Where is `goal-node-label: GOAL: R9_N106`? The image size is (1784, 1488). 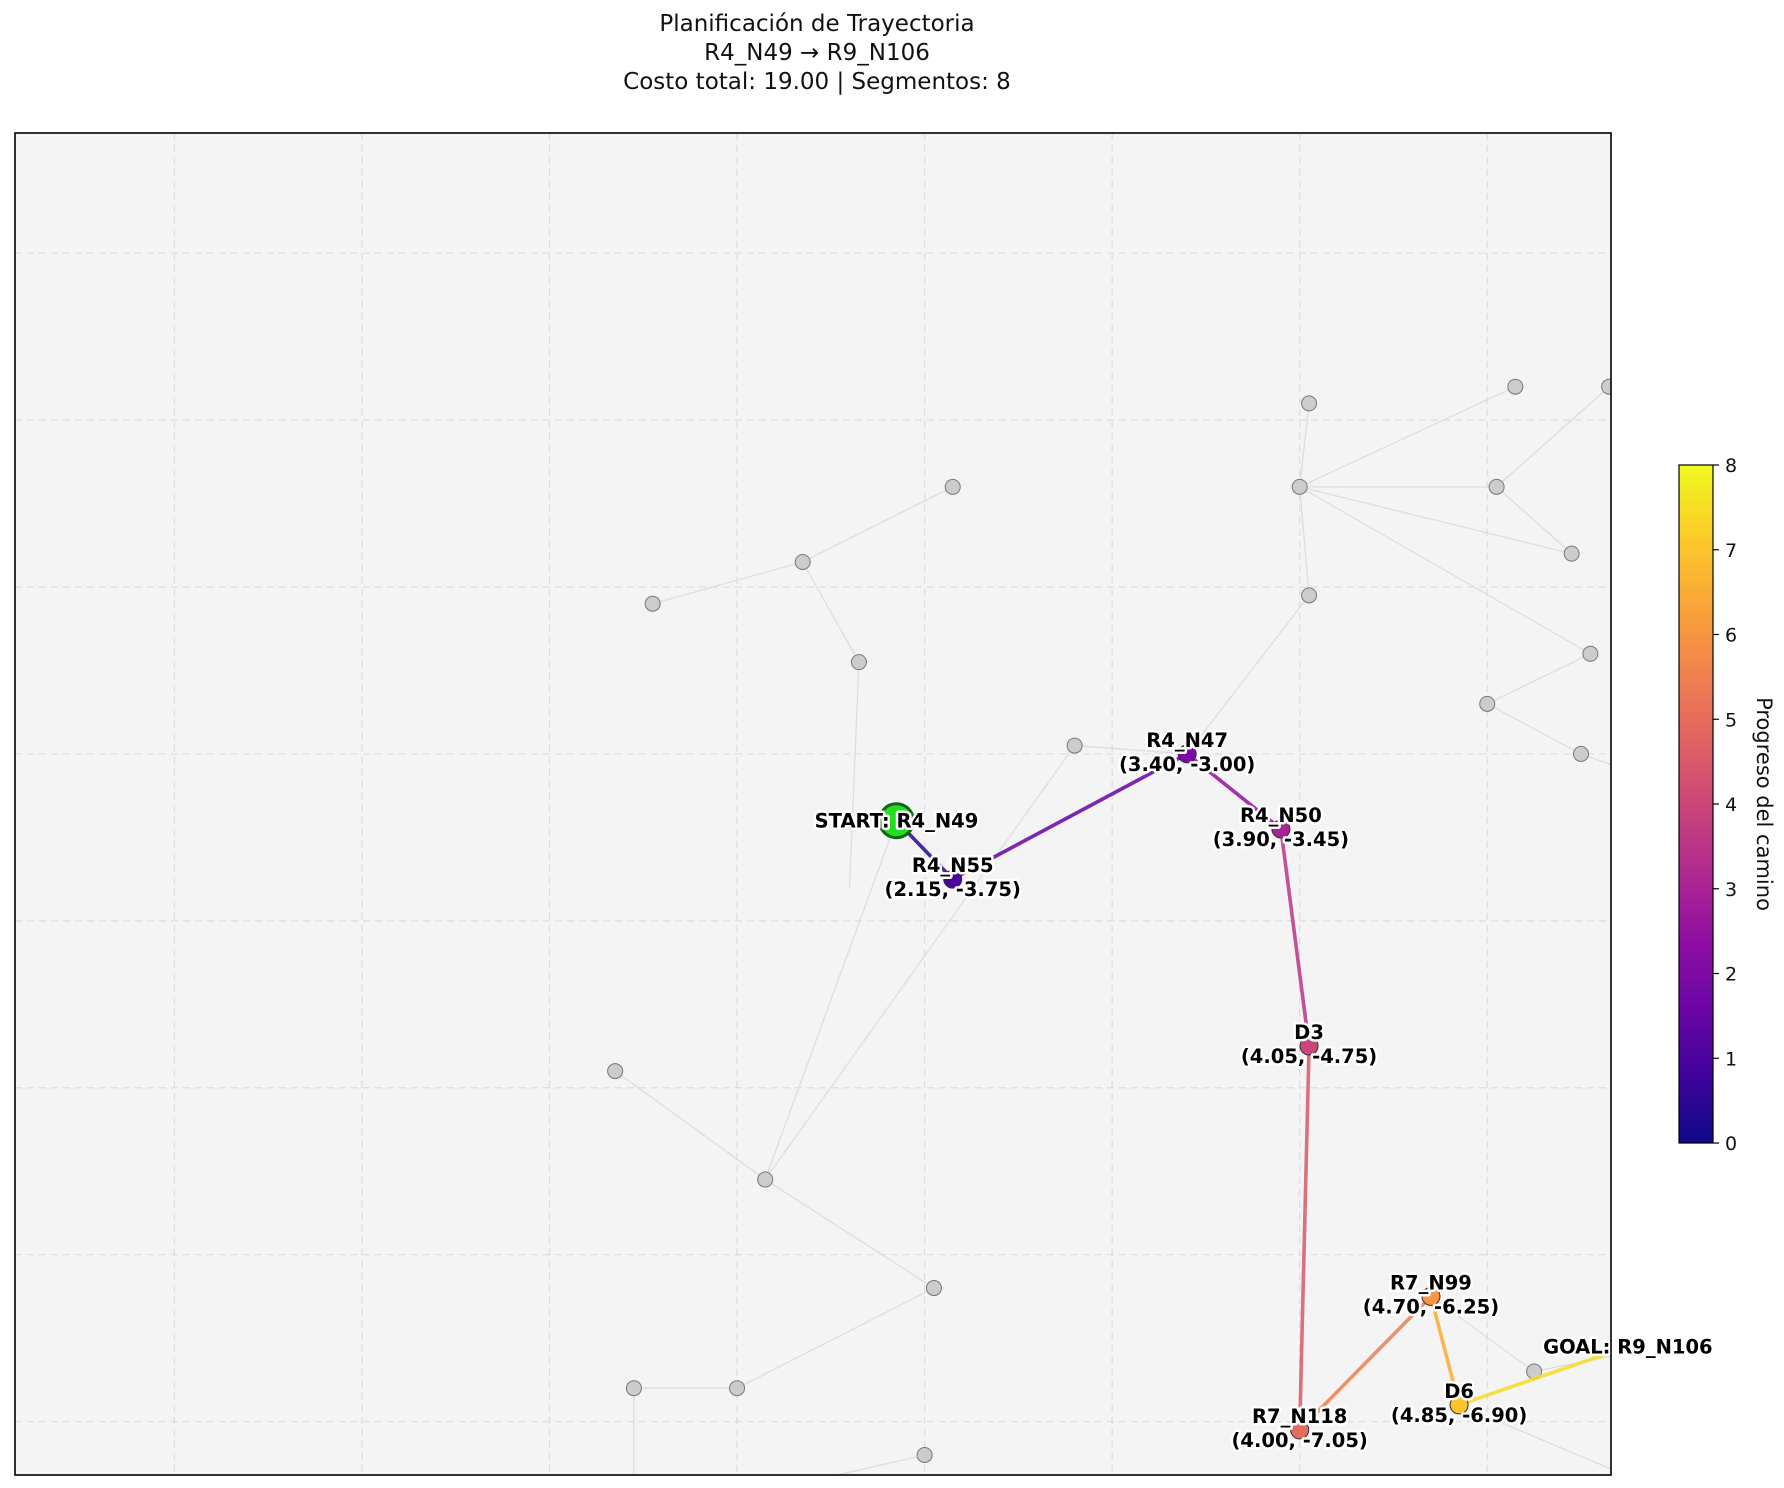 goal-node-label: GOAL: R9_N106 is located at coordinates (1628, 1346).